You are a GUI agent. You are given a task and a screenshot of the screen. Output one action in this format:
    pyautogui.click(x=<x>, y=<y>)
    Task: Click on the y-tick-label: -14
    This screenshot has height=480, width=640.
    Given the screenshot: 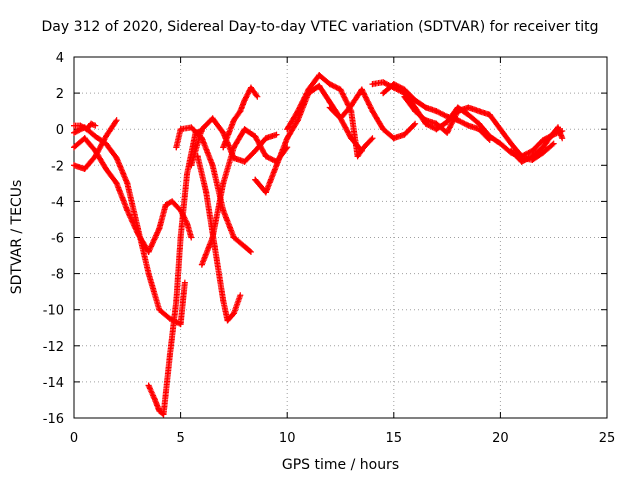 What is the action you would take?
    pyautogui.click(x=53, y=383)
    